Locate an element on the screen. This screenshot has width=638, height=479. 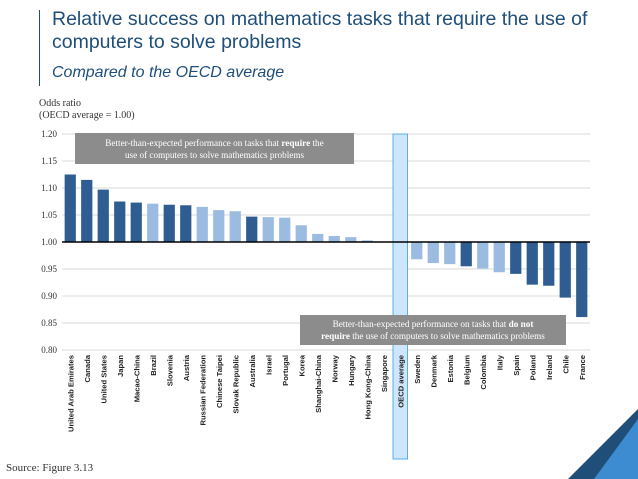
x-tick-label: Australia is located at coordinates (252, 370).